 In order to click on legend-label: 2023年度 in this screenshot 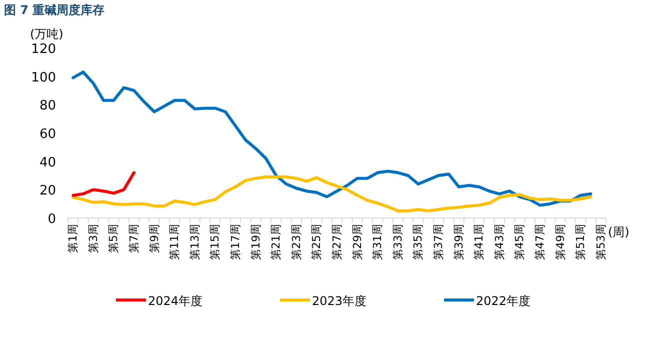, I will do `click(339, 301)`.